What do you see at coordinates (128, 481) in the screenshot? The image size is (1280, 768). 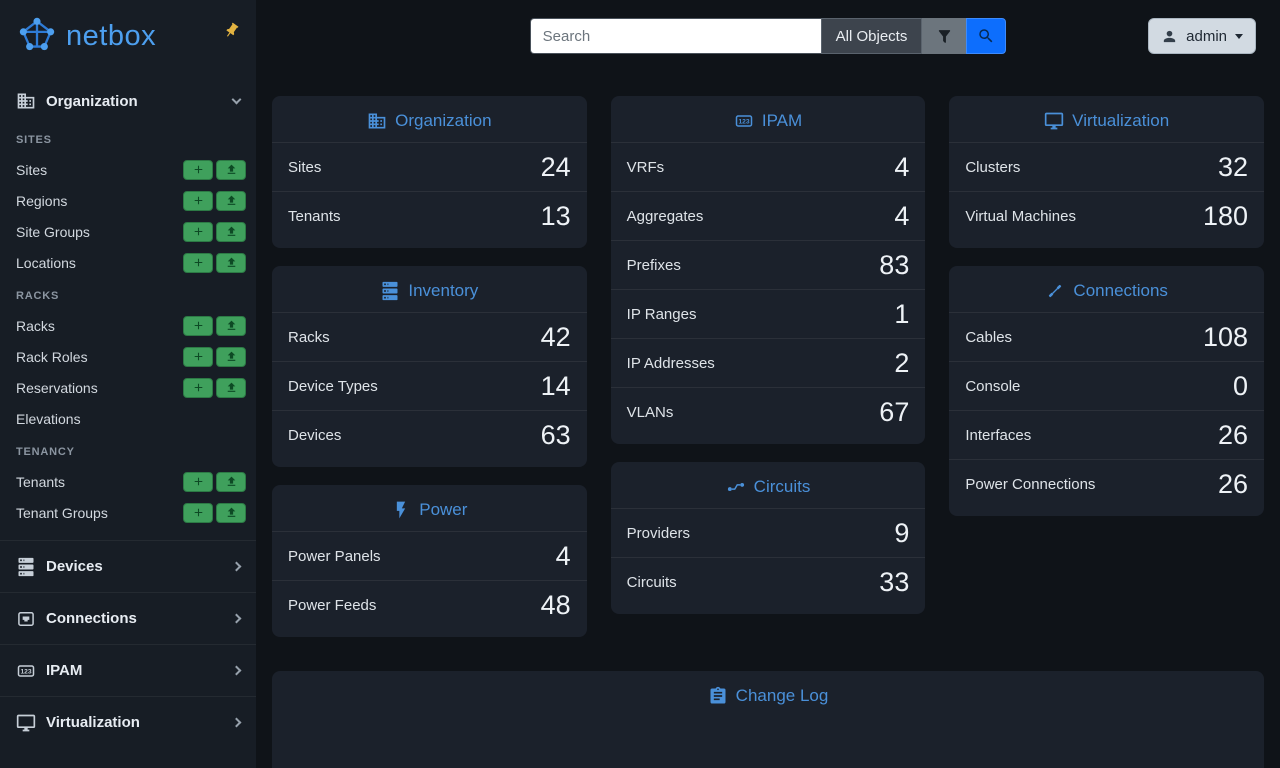 I see `sidebar-item-tenants: Tenants` at bounding box center [128, 481].